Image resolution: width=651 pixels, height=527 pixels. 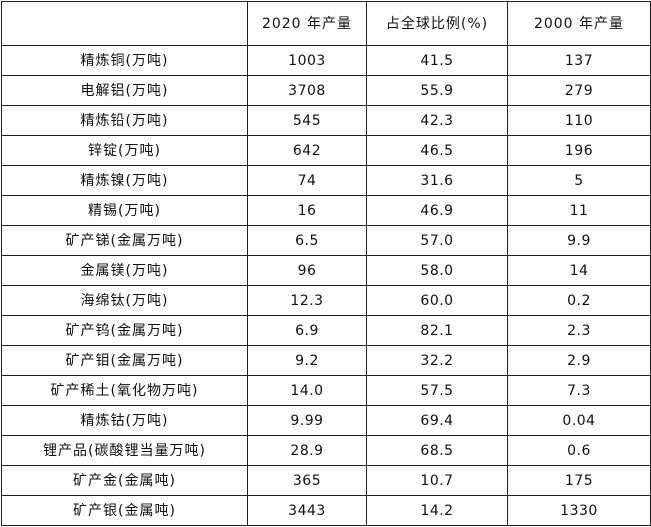 What do you see at coordinates (124, 180) in the screenshot?
I see `metal-name-cell: 精炼镍(万吨)` at bounding box center [124, 180].